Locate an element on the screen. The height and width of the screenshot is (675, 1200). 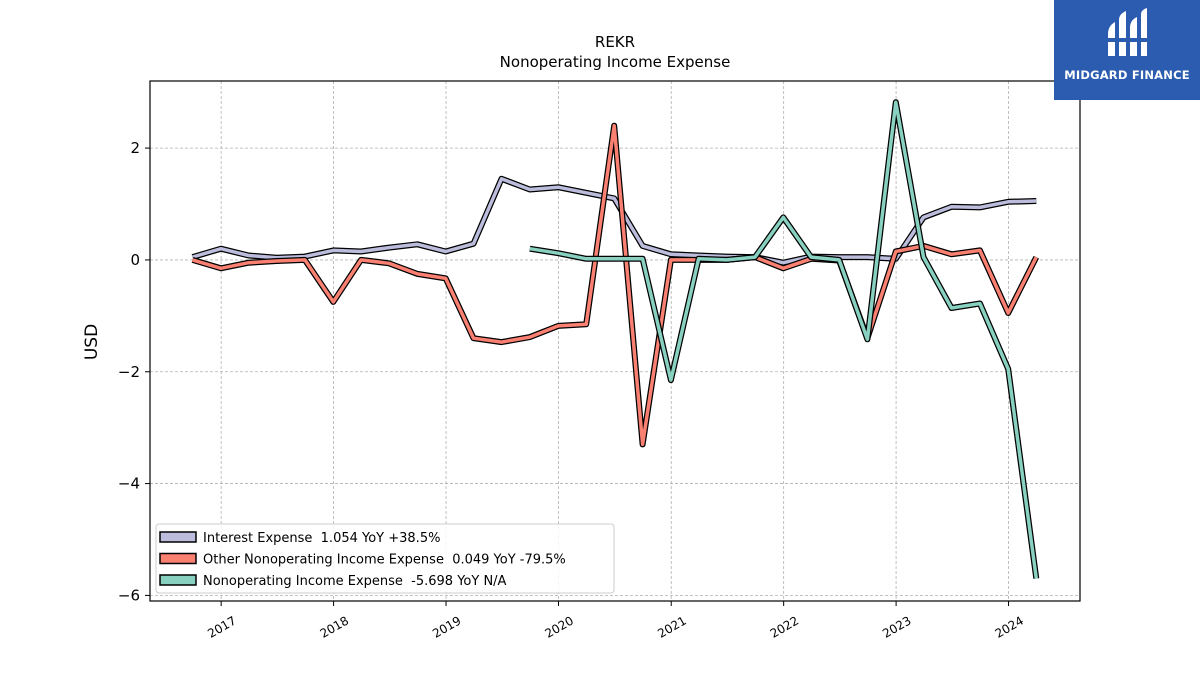
y-ticks: −6 −4 −2 0 2 is located at coordinates (134, 371).